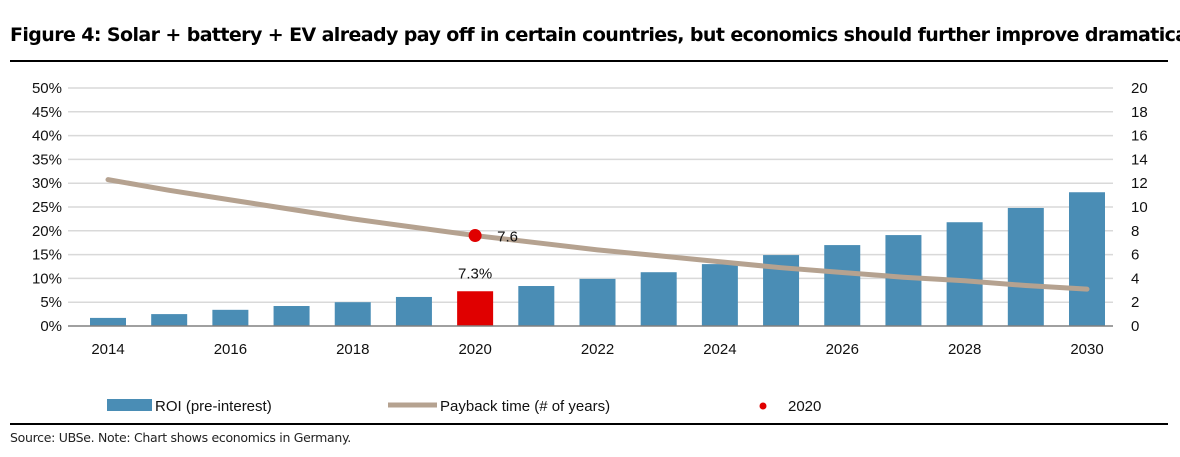 The height and width of the screenshot is (457, 1180). What do you see at coordinates (1135, 326) in the screenshot?
I see `right-axis-tick-label: 0` at bounding box center [1135, 326].